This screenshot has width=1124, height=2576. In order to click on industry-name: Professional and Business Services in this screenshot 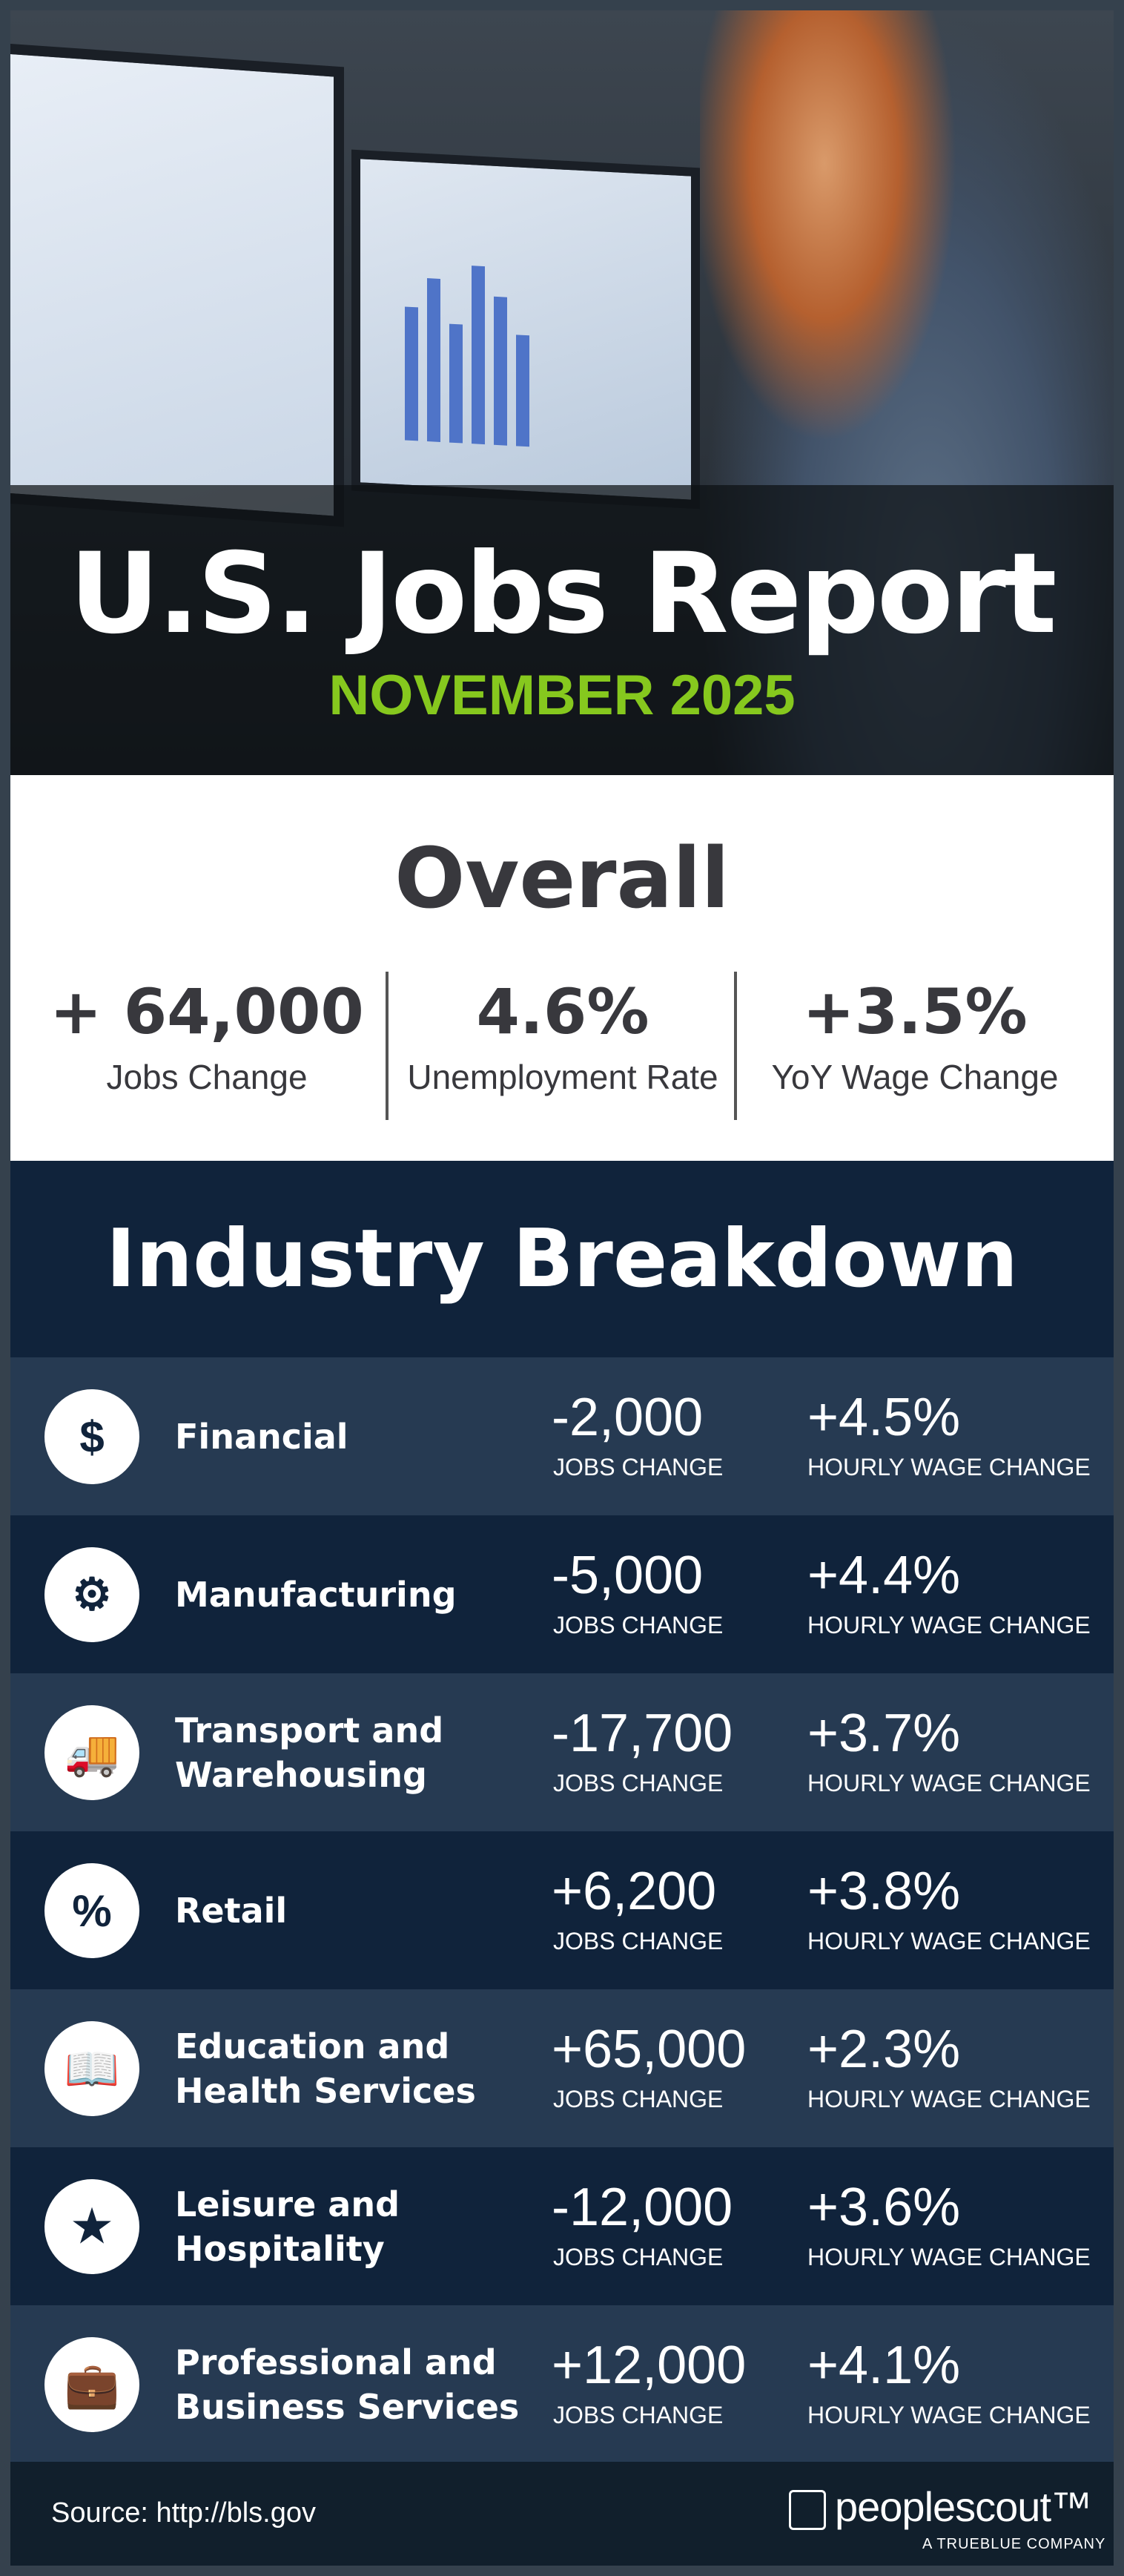, I will do `click(347, 2385)`.